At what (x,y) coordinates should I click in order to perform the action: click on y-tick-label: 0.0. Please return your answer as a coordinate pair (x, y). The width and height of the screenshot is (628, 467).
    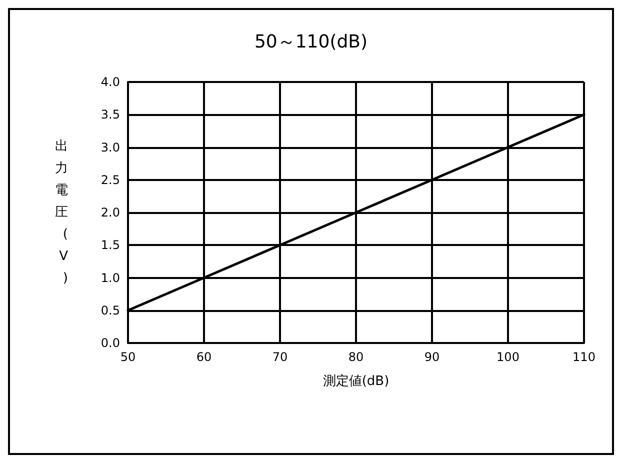
    Looking at the image, I should click on (110, 343).